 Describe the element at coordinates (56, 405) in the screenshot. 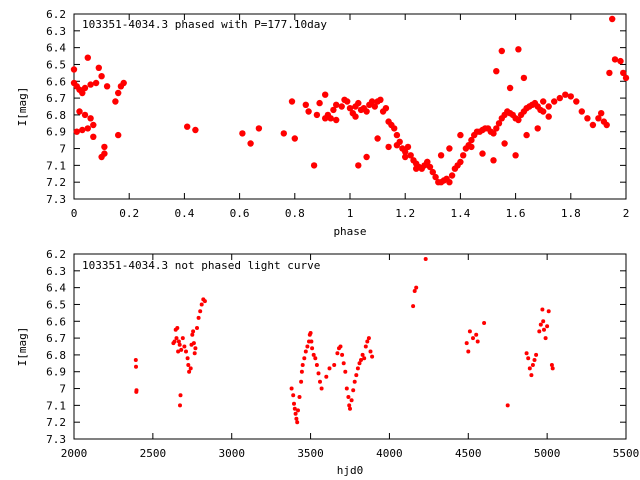

I see `y-tick-label: 7.1` at that location.